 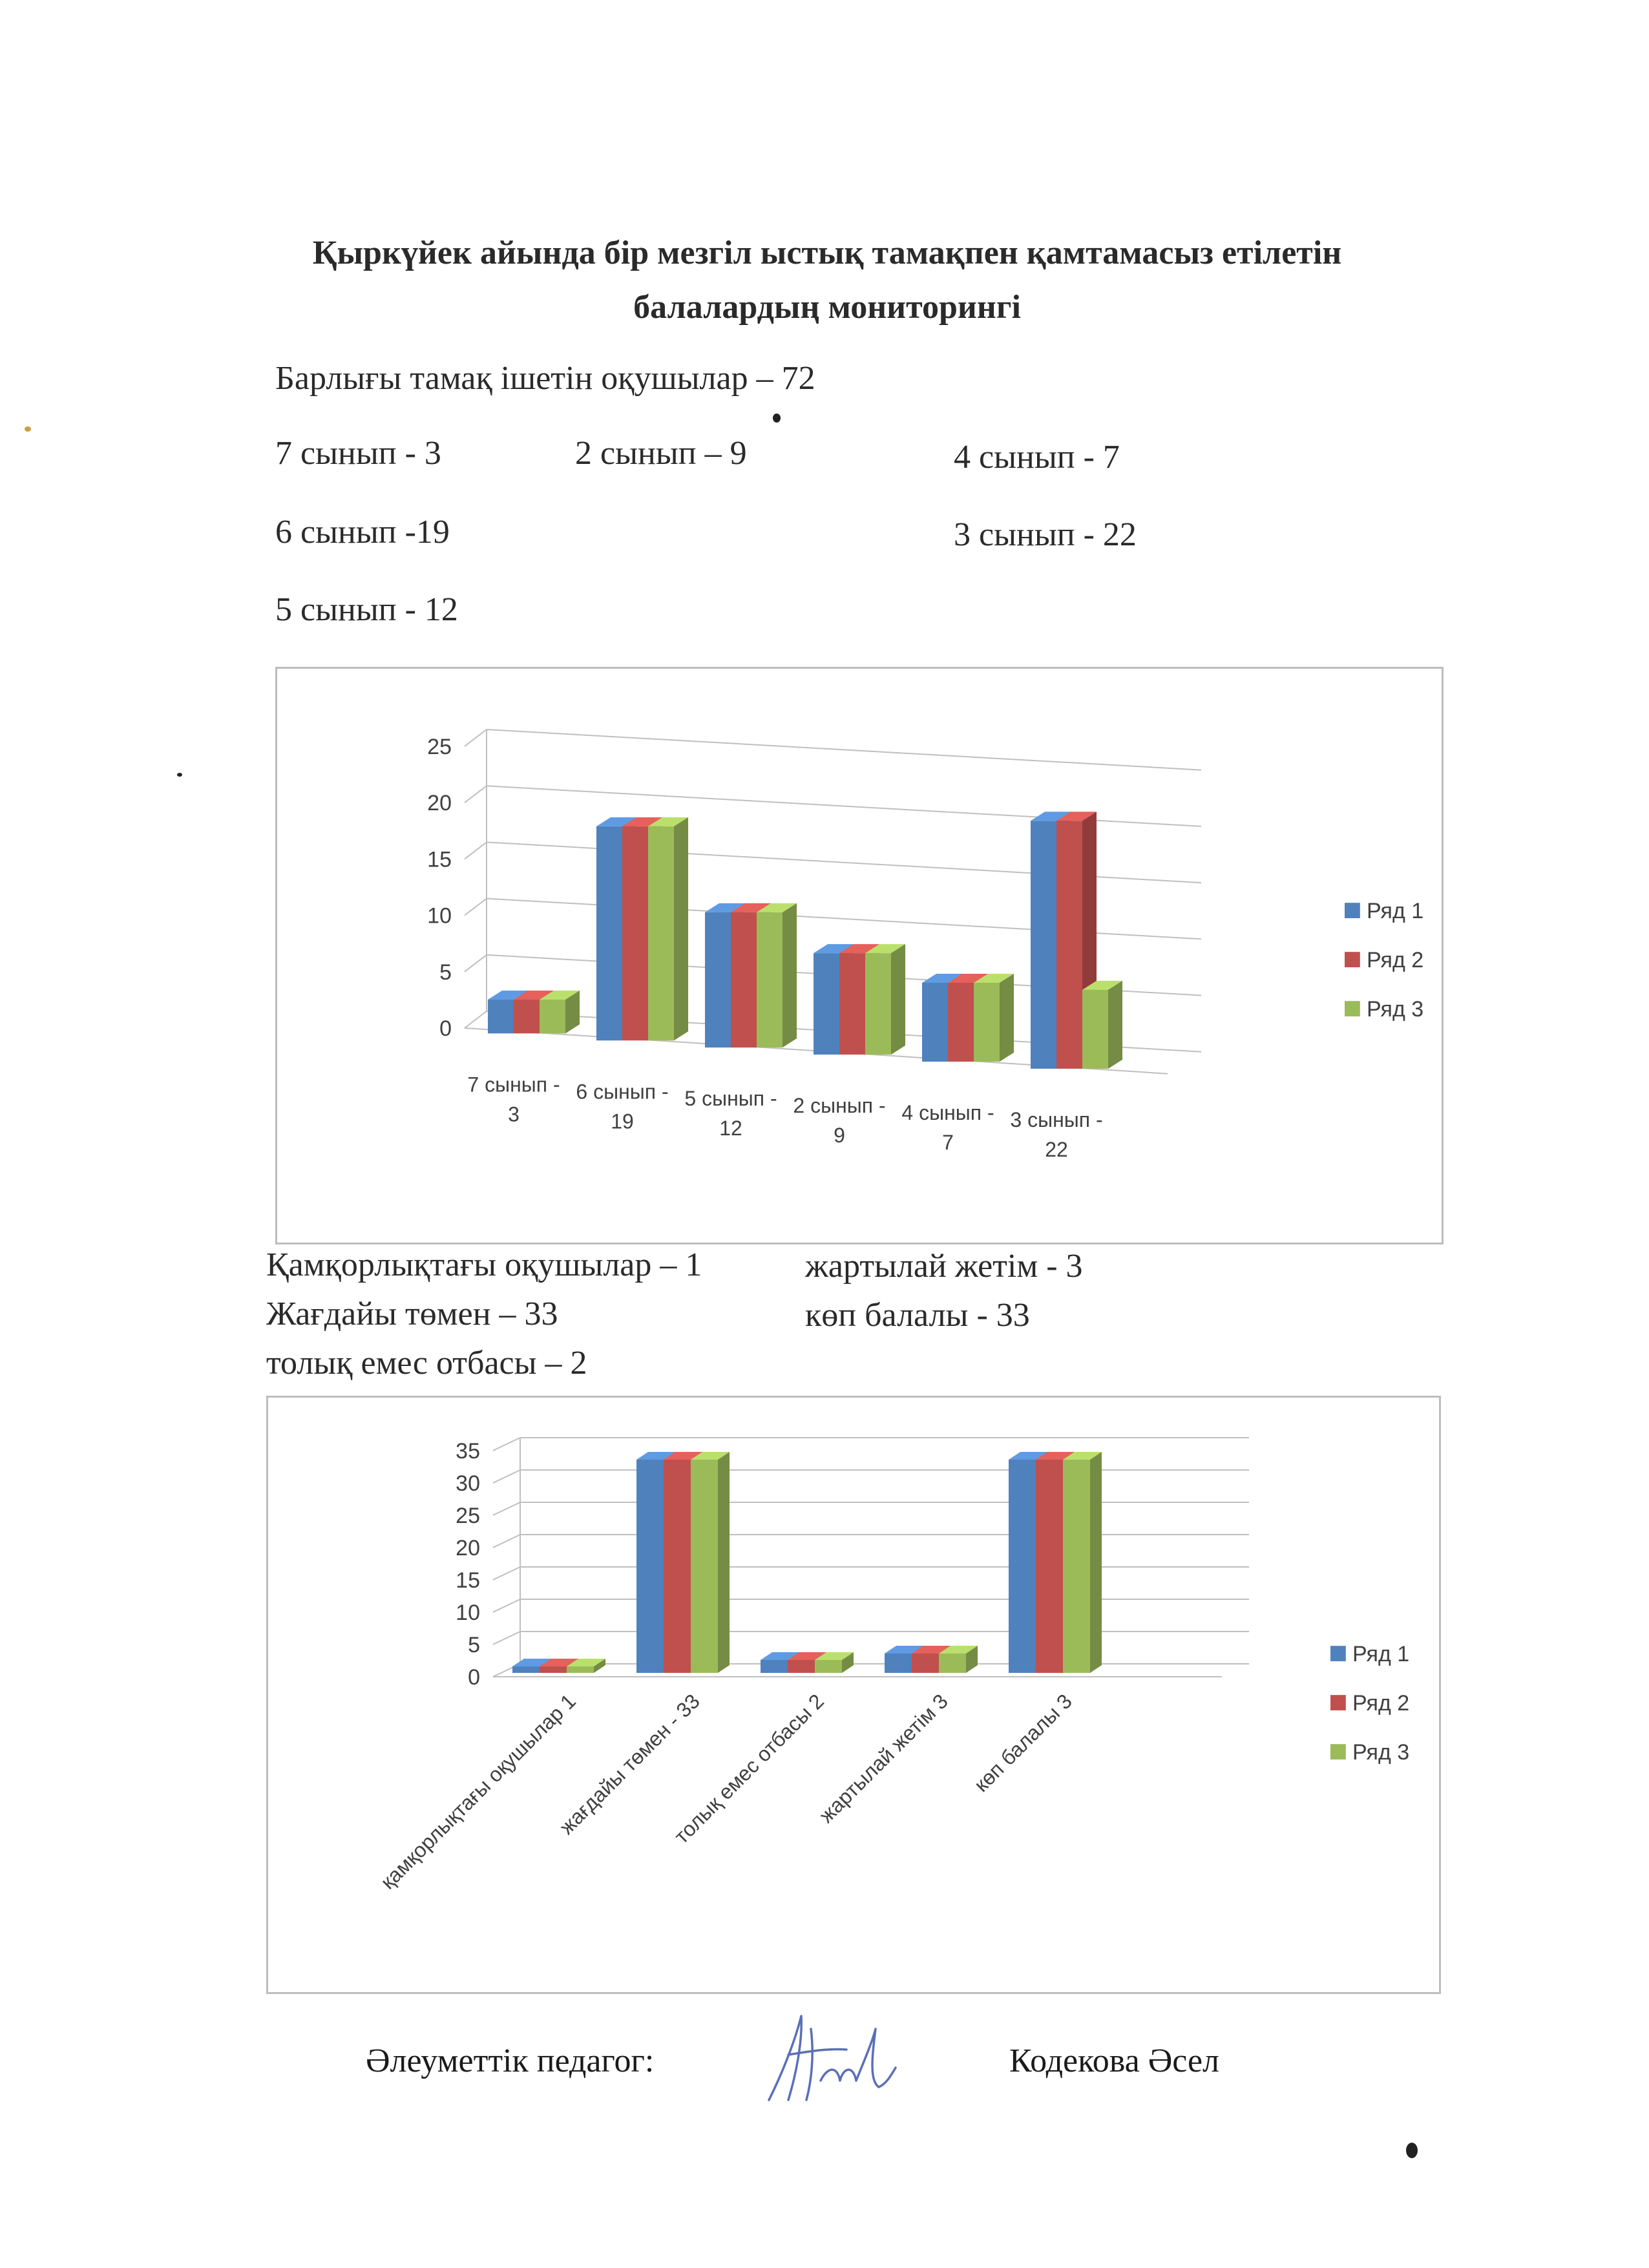 What do you see at coordinates (426, 1363) in the screenshot?
I see `incomplete-family-count: толық емес отбасы – 2` at bounding box center [426, 1363].